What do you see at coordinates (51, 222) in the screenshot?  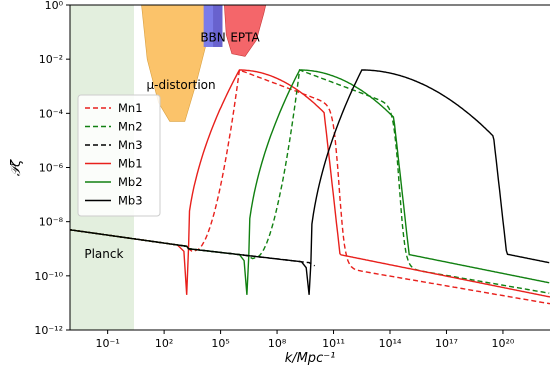 I see `y-tick-label: 10⁻⁸` at bounding box center [51, 222].